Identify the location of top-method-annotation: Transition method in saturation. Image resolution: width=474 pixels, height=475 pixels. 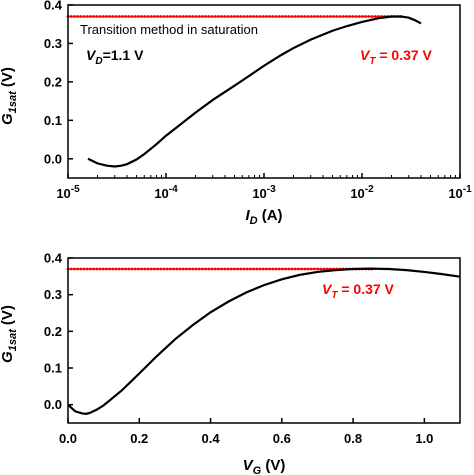
(169, 29).